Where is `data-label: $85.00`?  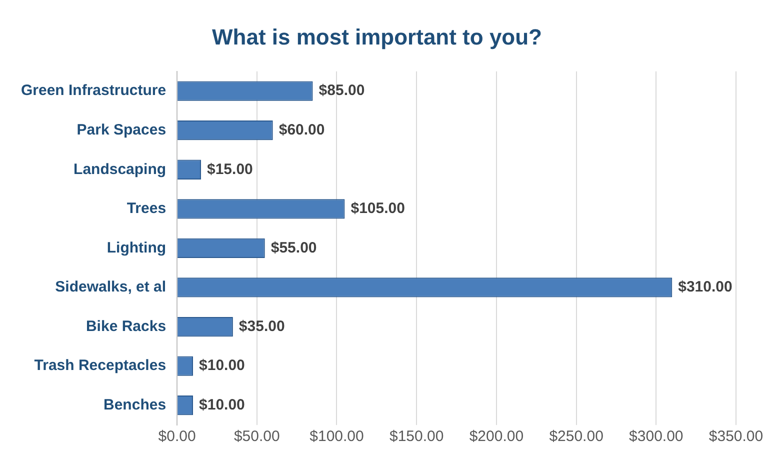
data-label: $85.00 is located at coordinates (341, 91).